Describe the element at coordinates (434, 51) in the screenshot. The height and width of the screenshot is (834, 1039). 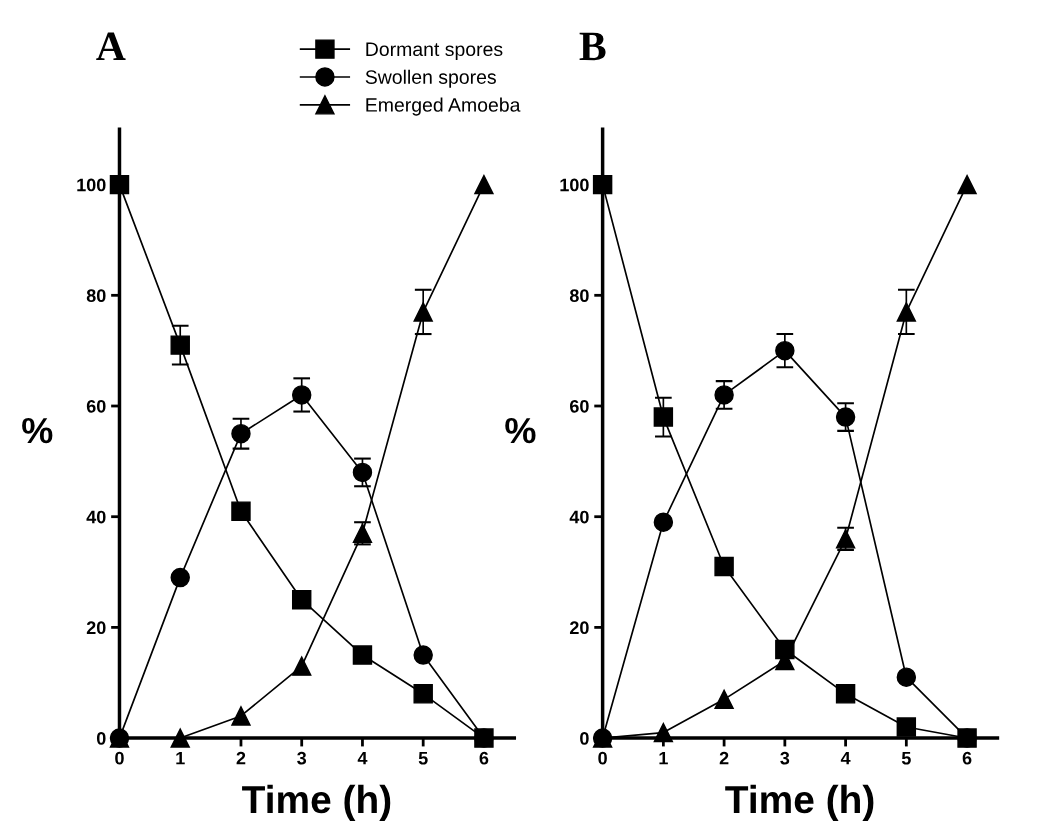
I see `legend-label: Dormant spores` at that location.